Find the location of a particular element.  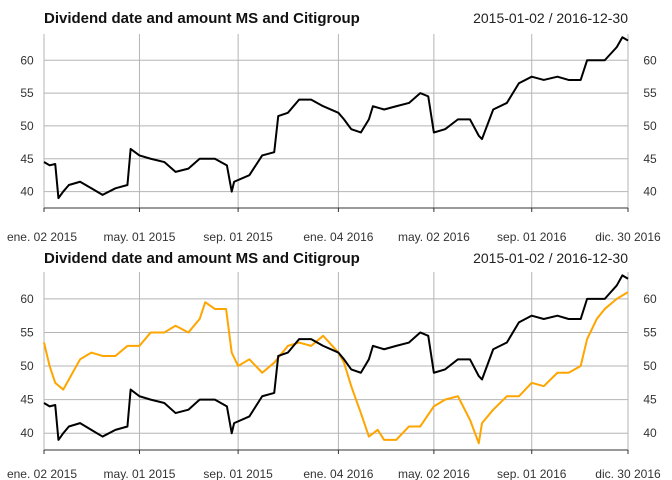

date-range-1: 2015-01-02 / 2016-12-30 is located at coordinates (550, 18).